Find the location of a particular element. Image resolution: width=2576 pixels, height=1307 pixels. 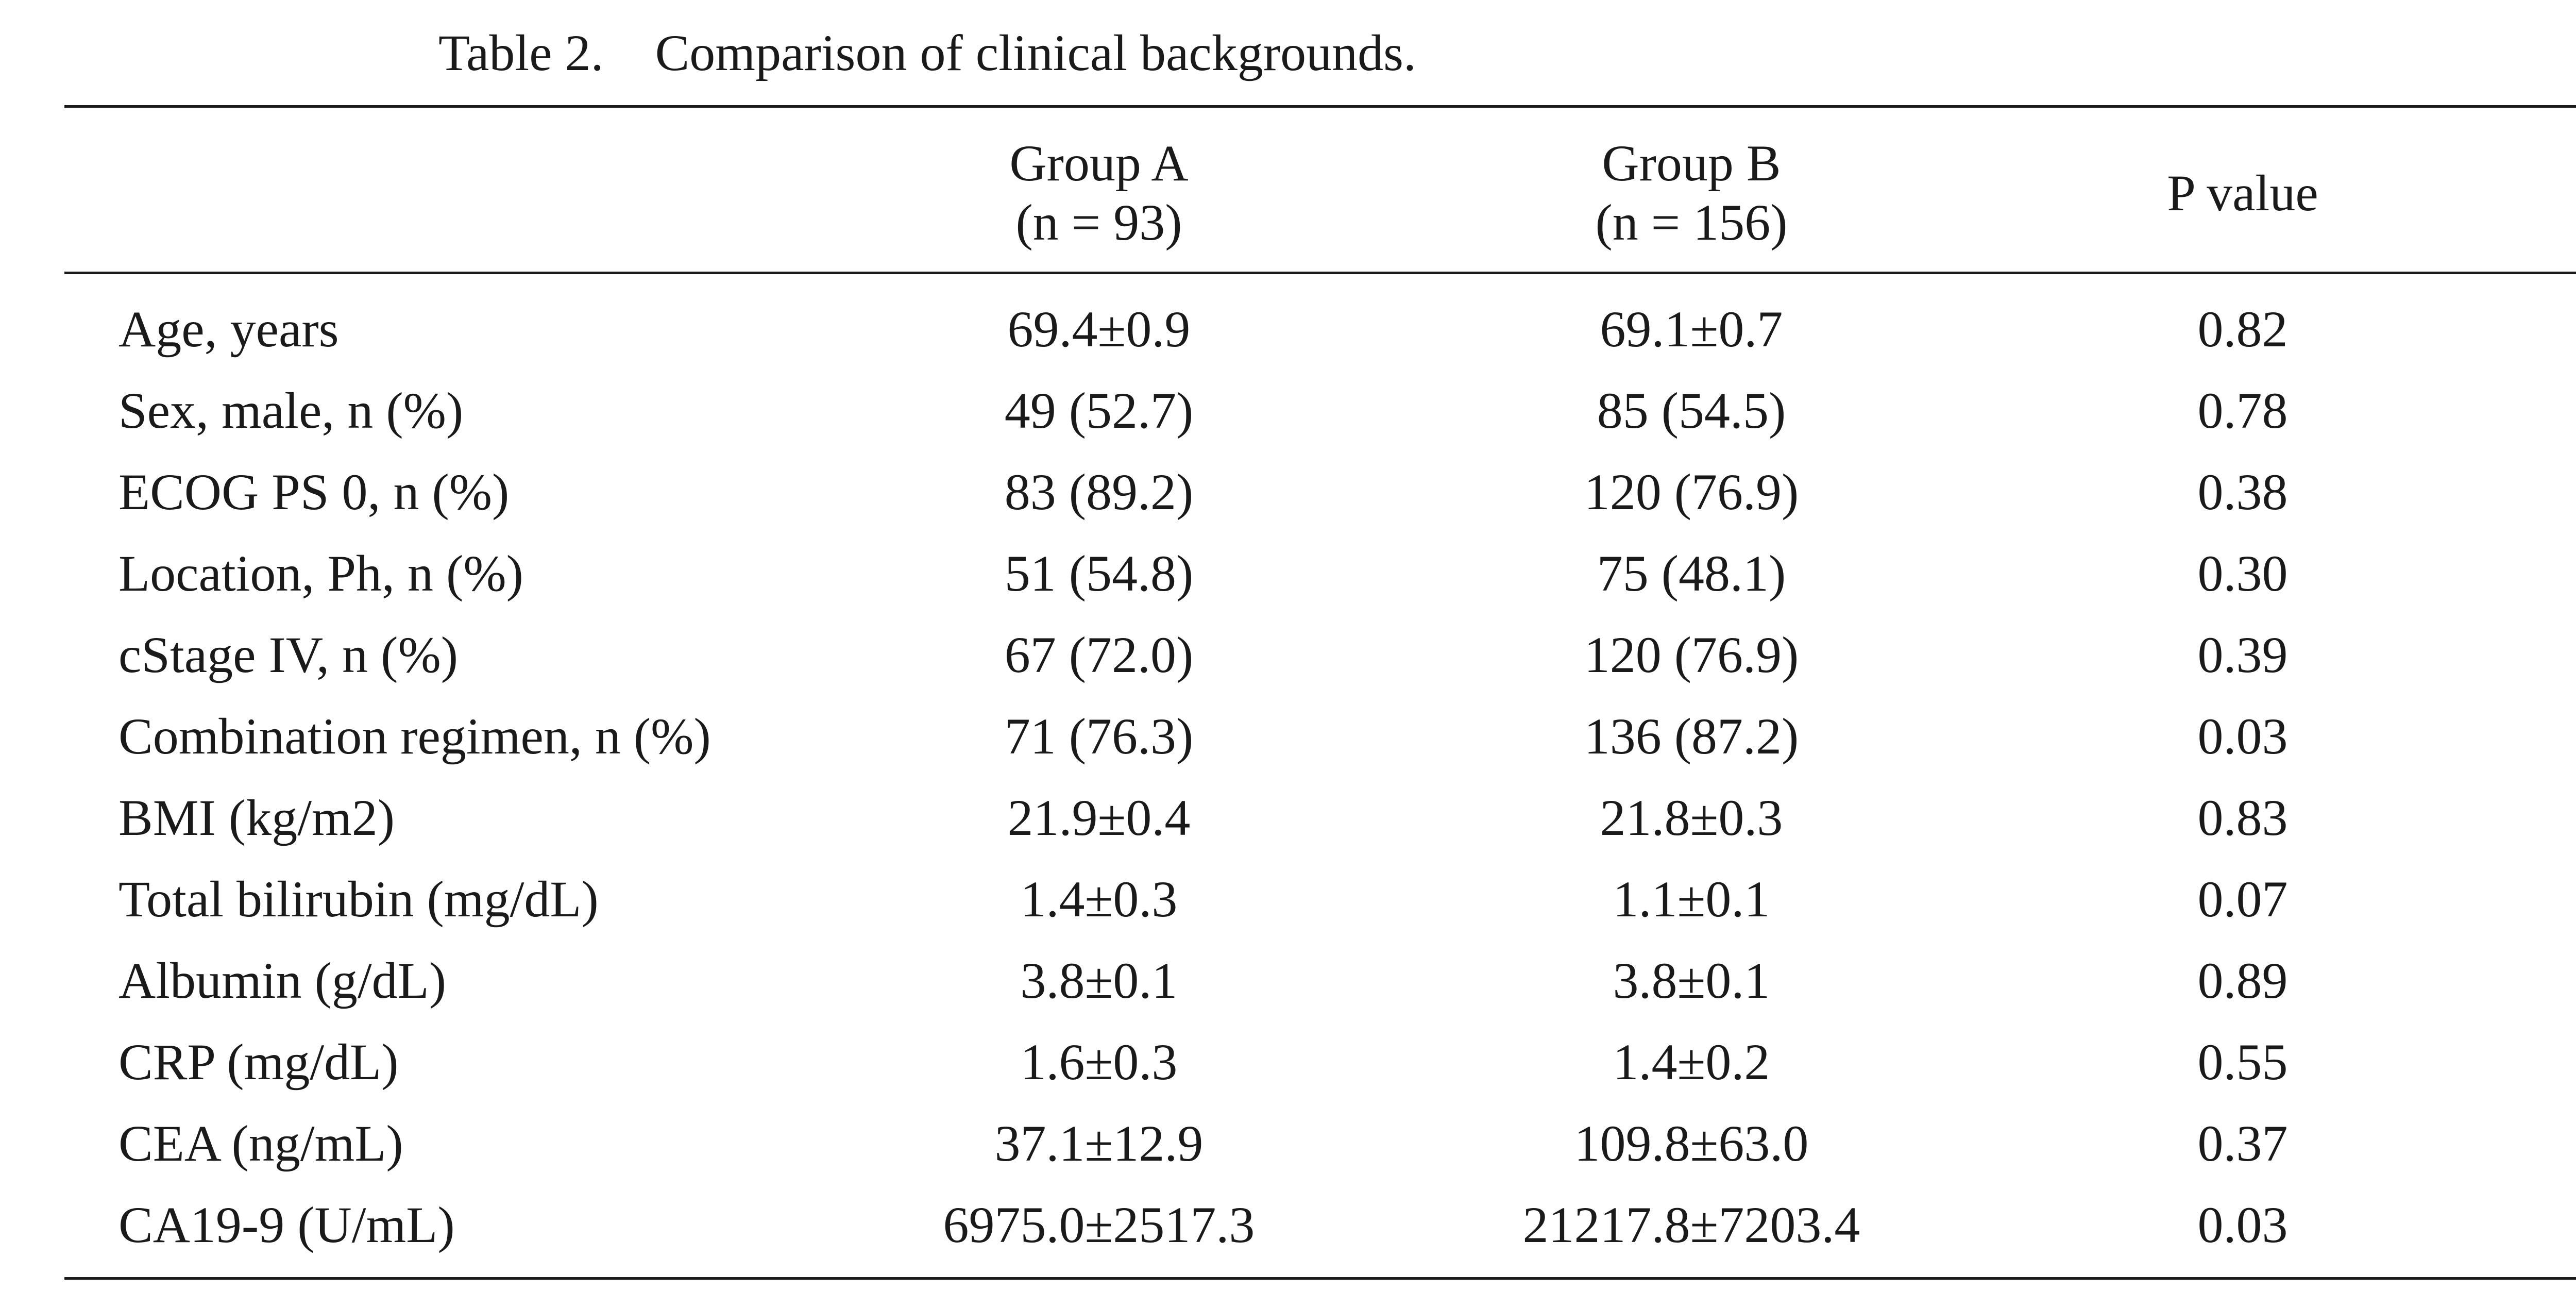

row-group-b-value: 3.8±0.1 is located at coordinates (1691, 980).